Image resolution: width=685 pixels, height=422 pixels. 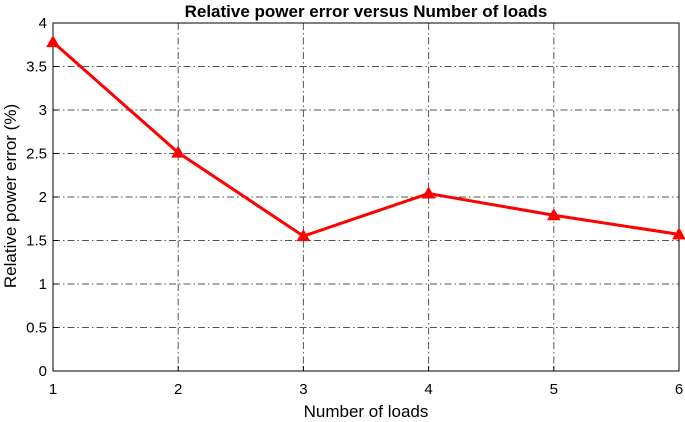 I want to click on x-tick-label: 2, so click(x=178, y=389).